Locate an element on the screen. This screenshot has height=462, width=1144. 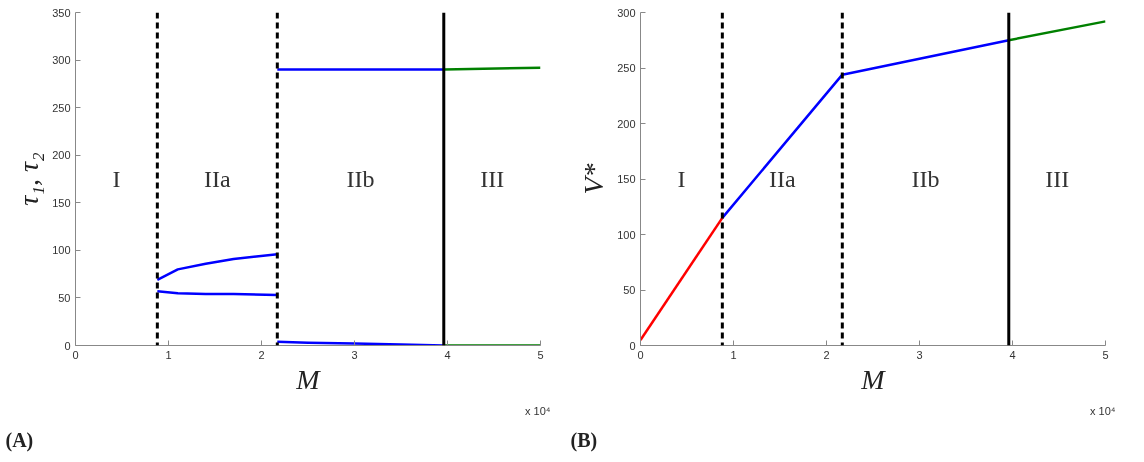
y-axis-title: τ₁, τ₂ is located at coordinates (29, 178).